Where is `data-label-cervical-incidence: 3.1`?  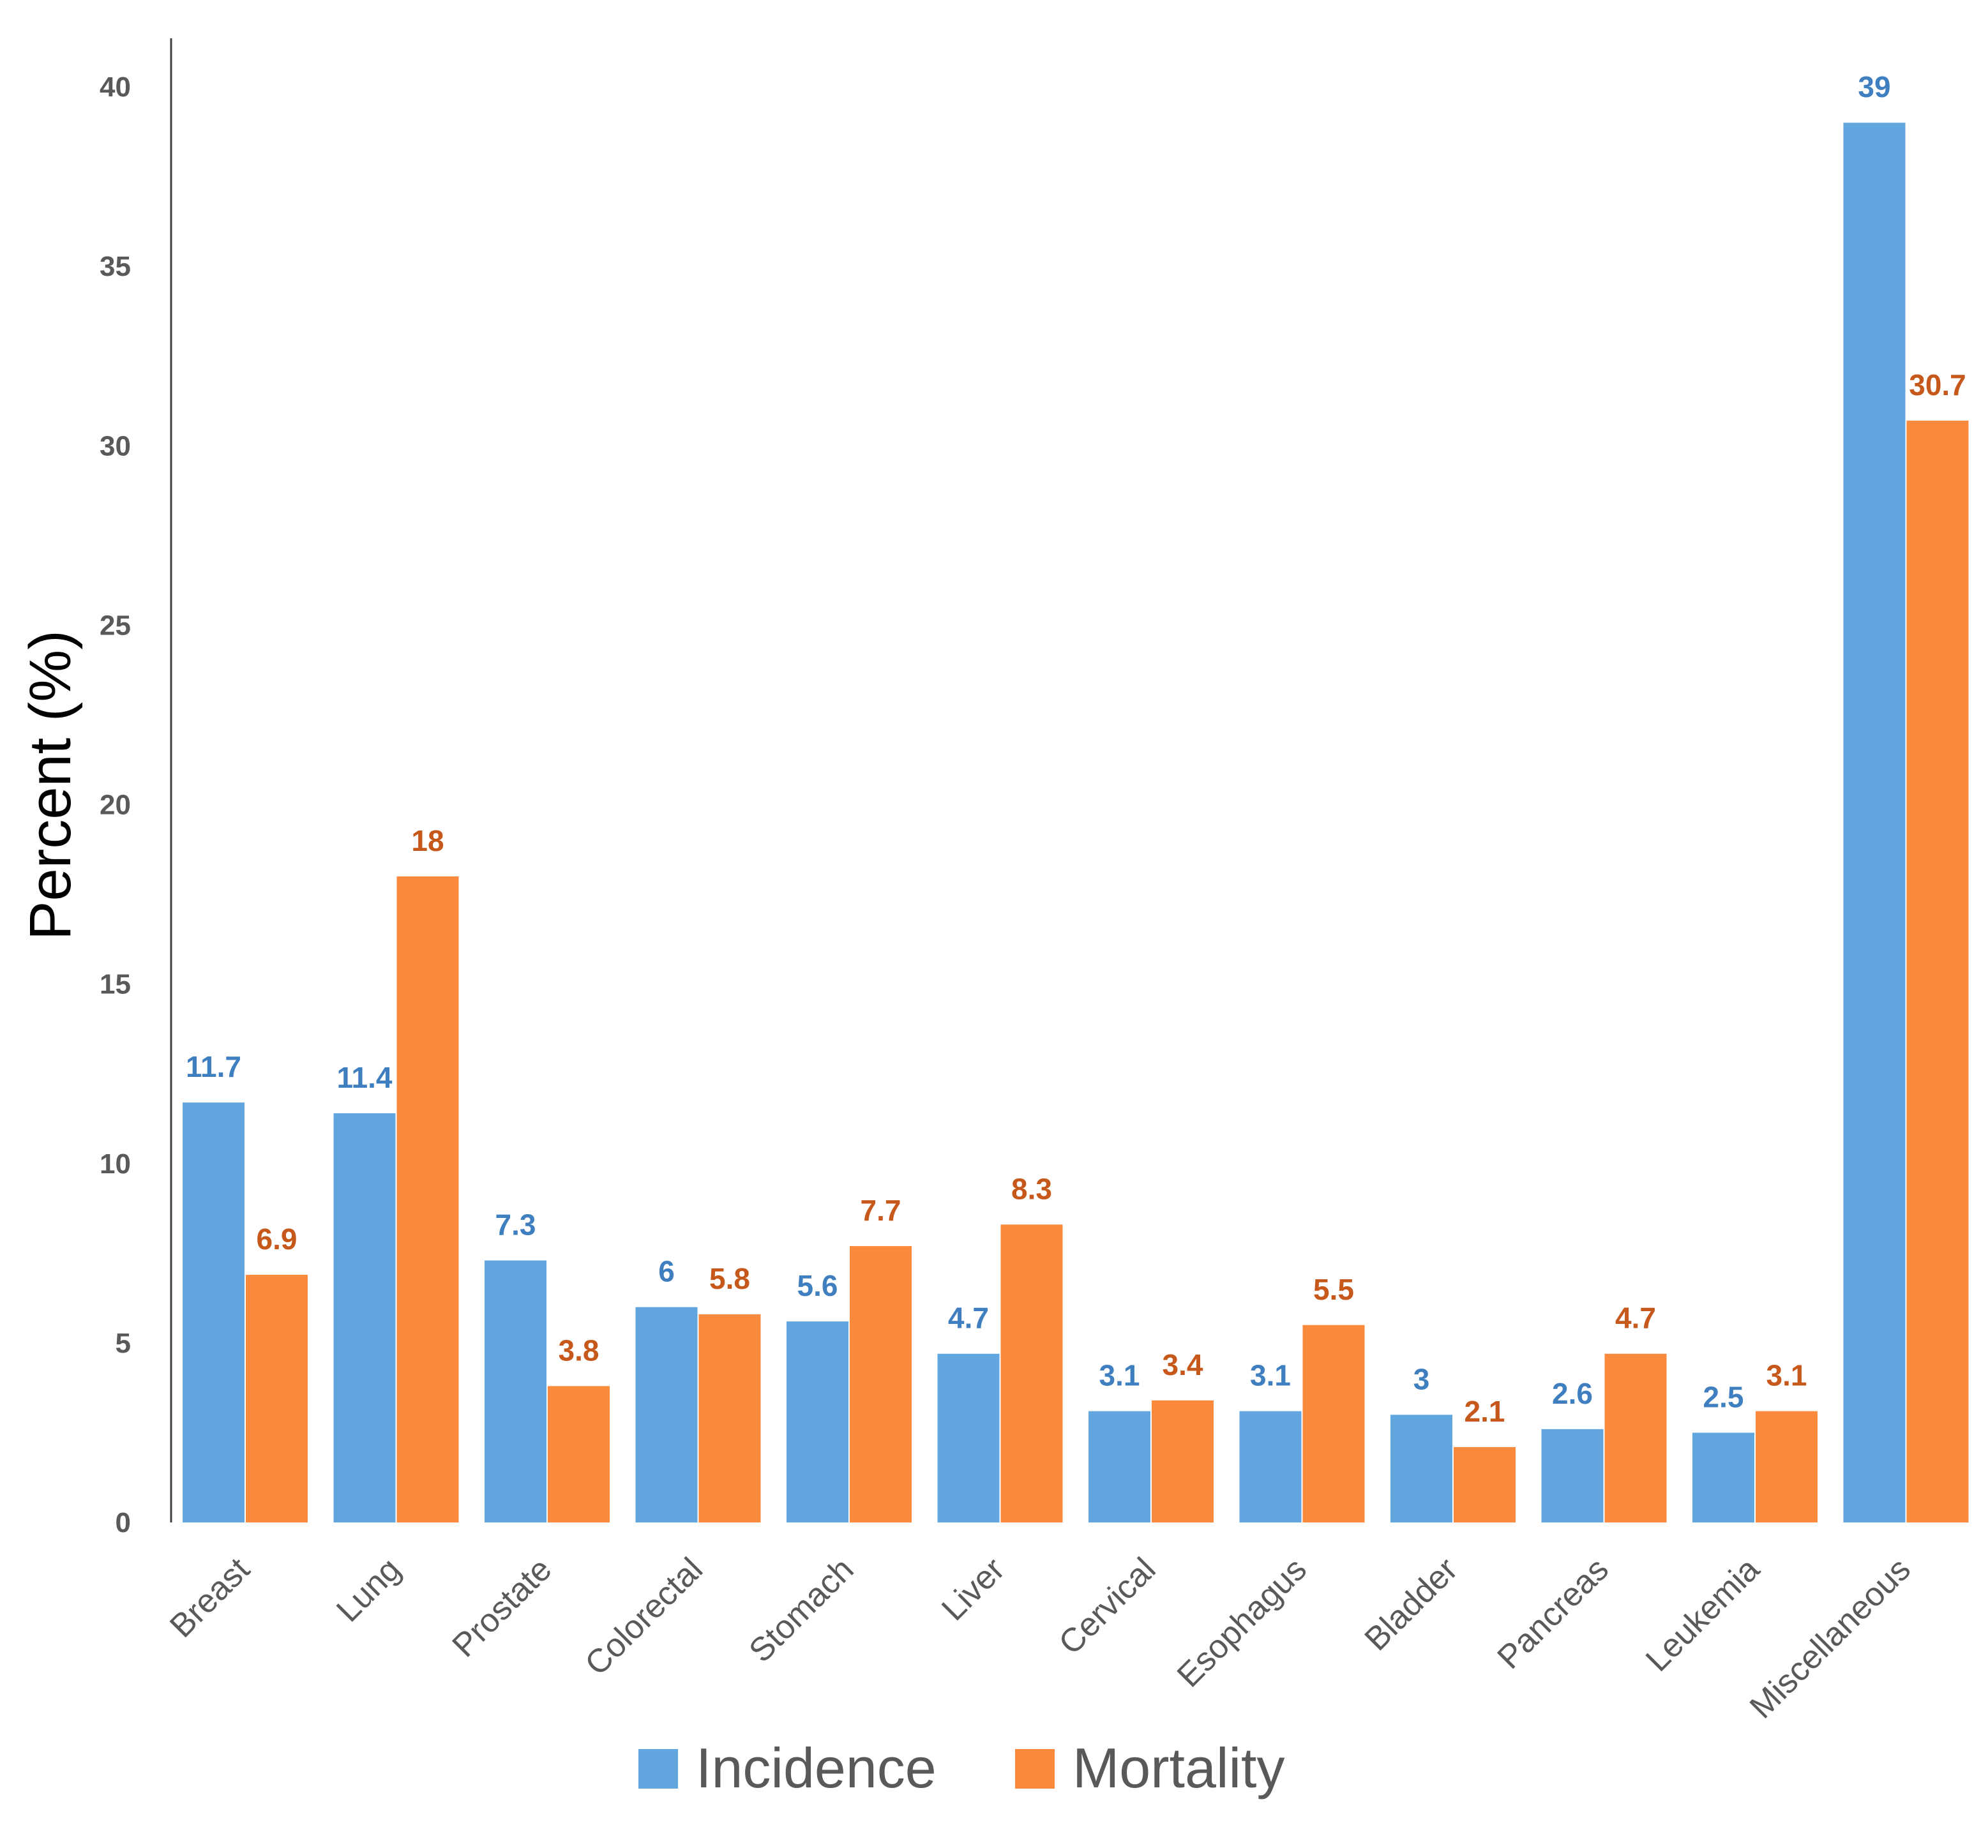
data-label-cervical-incidence: 3.1 is located at coordinates (1119, 1375).